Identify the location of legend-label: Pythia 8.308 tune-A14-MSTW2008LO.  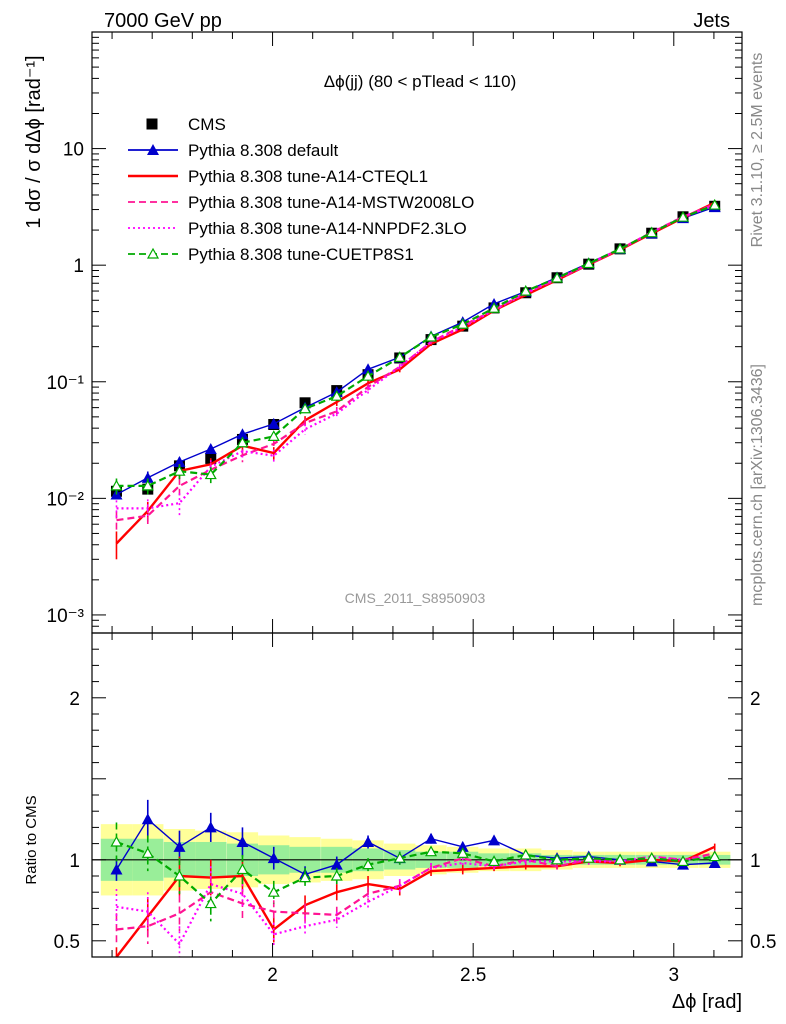
(331, 202).